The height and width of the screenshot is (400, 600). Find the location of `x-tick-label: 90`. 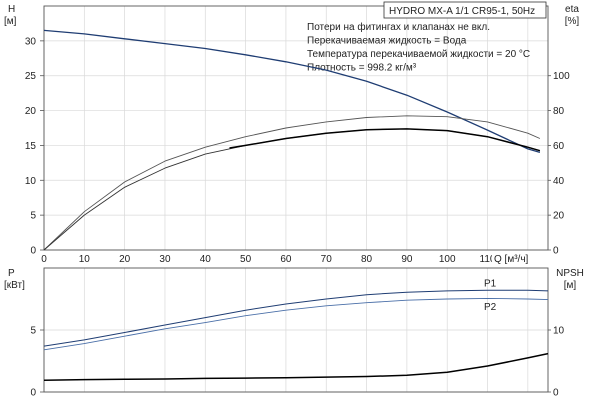

x-tick-label: 90 is located at coordinates (407, 259).